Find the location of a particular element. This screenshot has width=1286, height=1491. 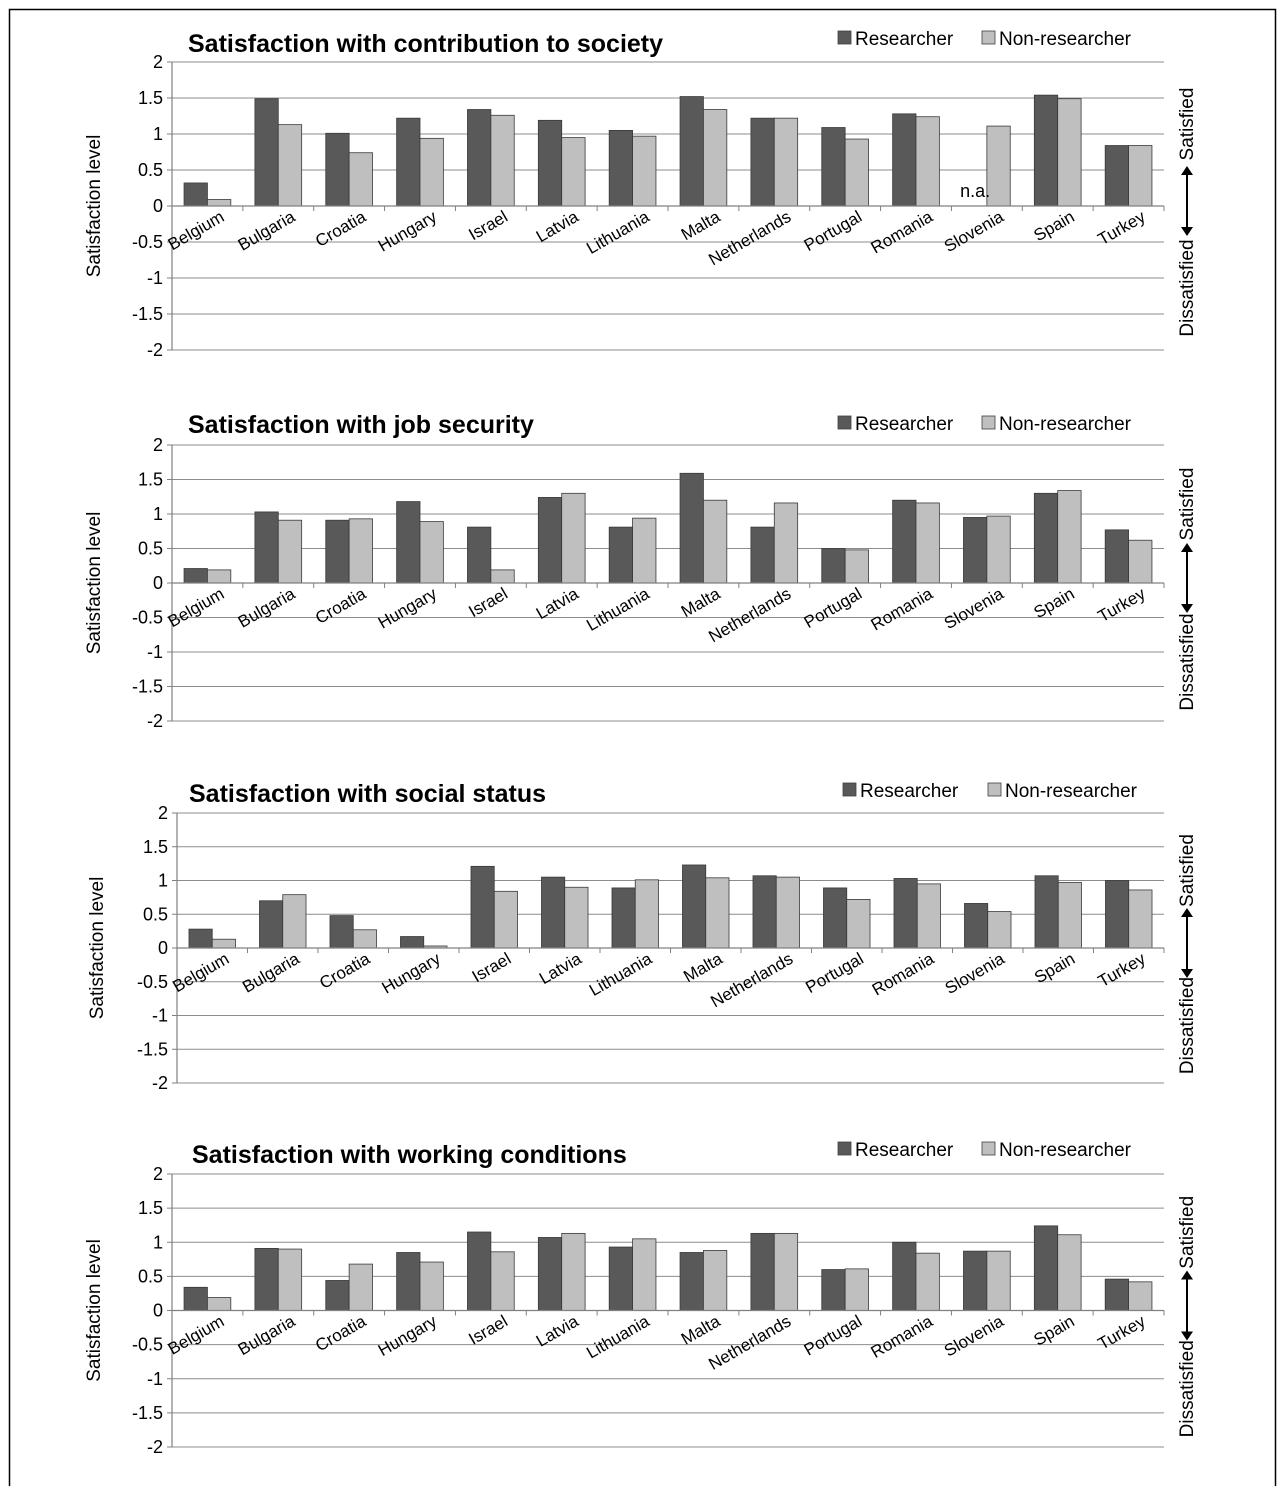

bar-researcher-malta is located at coordinates (691, 528).